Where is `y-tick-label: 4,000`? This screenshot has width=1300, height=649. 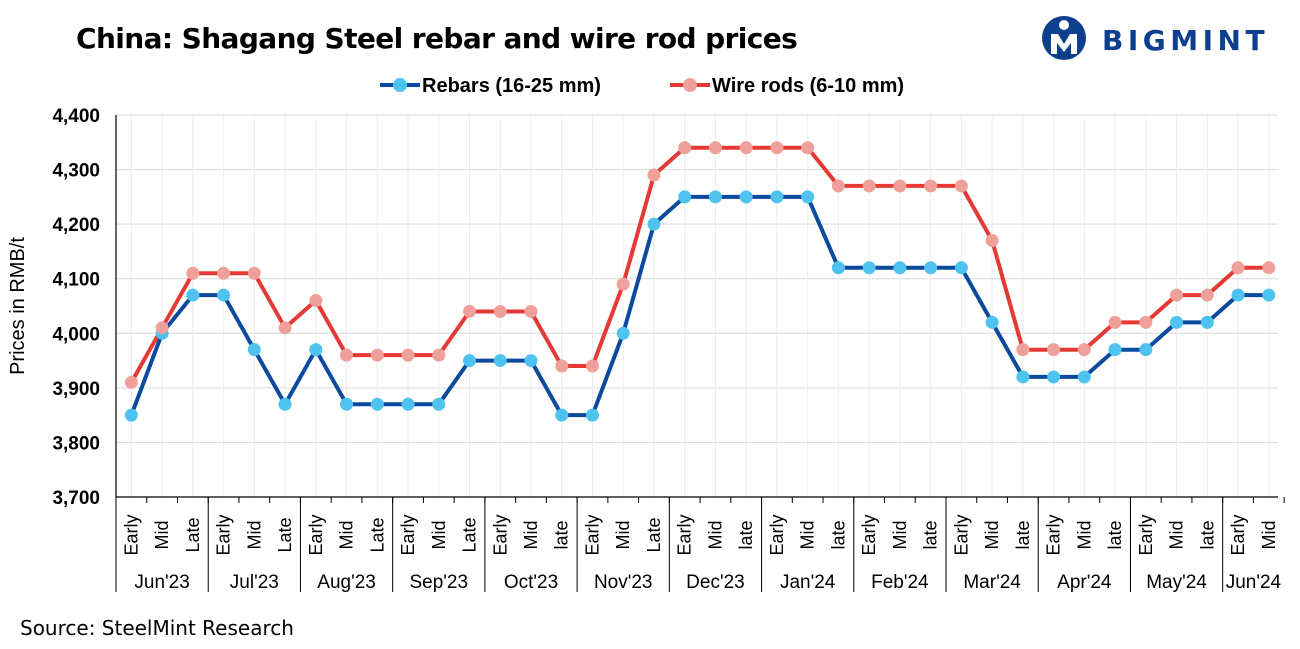 y-tick-label: 4,000 is located at coordinates (76, 334).